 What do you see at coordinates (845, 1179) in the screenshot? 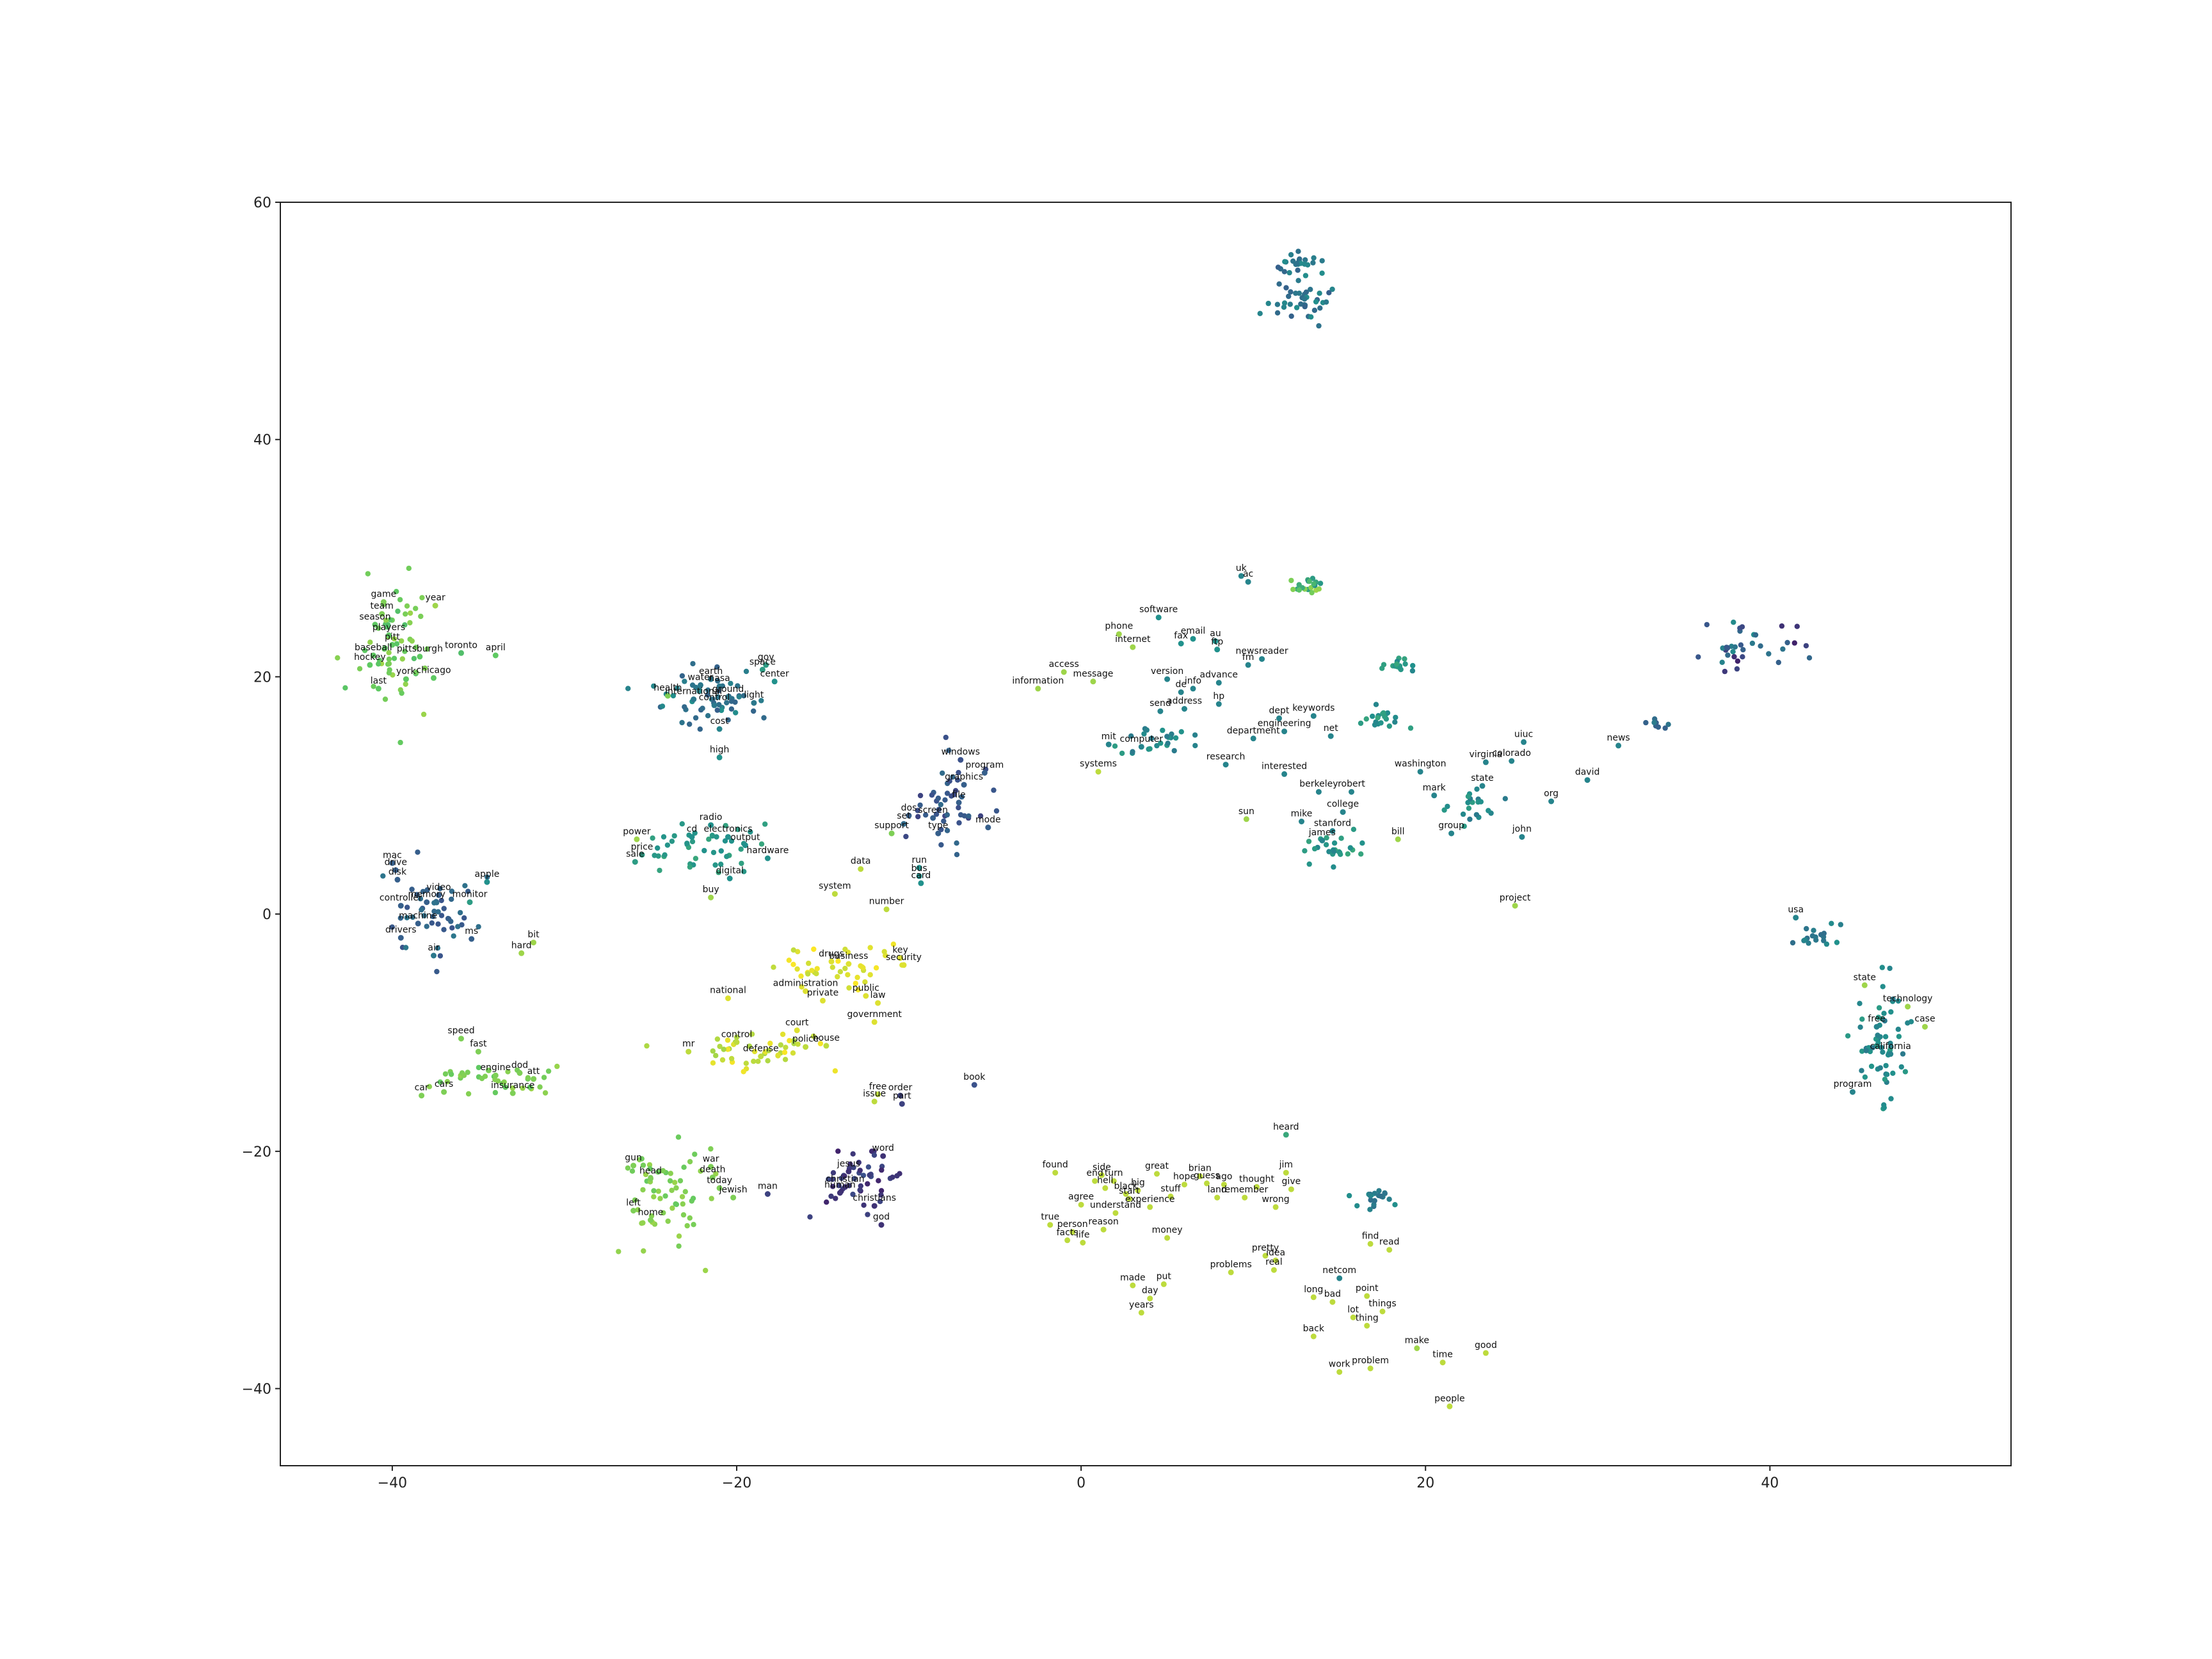
I see `word-label: christian` at bounding box center [845, 1179].